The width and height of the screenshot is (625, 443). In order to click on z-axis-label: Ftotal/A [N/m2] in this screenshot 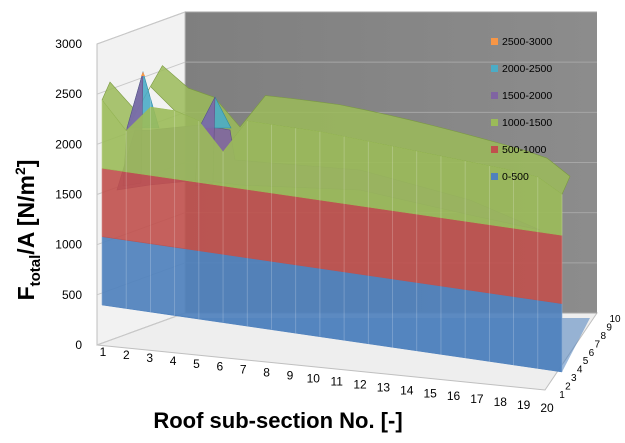, I will do `click(28, 230)`.